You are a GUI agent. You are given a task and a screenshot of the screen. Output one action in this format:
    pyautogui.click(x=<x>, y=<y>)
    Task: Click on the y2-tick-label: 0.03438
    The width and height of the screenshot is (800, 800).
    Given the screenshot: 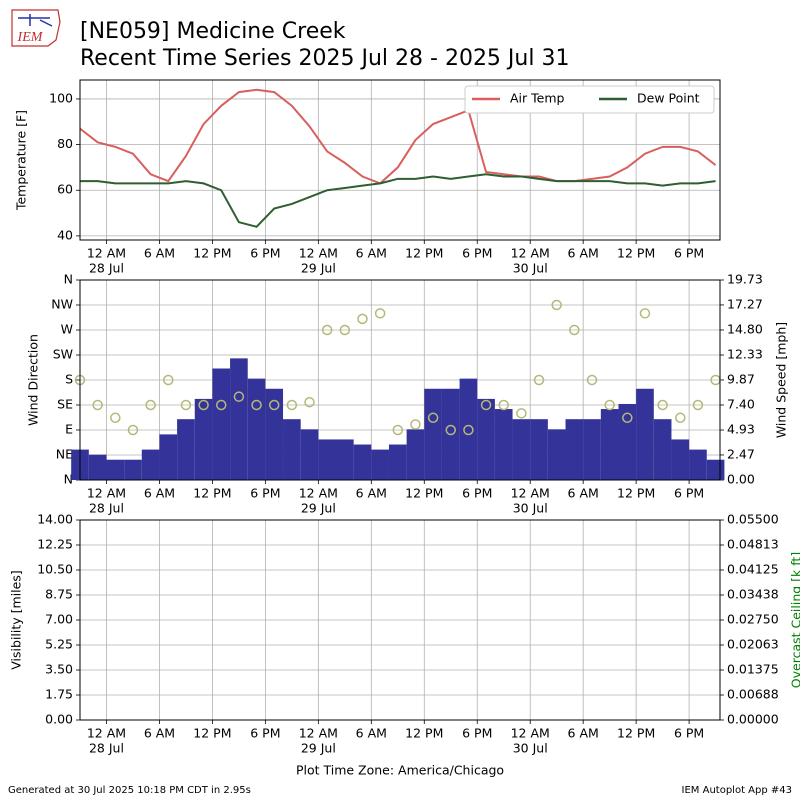 What is the action you would take?
    pyautogui.click(x=753, y=594)
    